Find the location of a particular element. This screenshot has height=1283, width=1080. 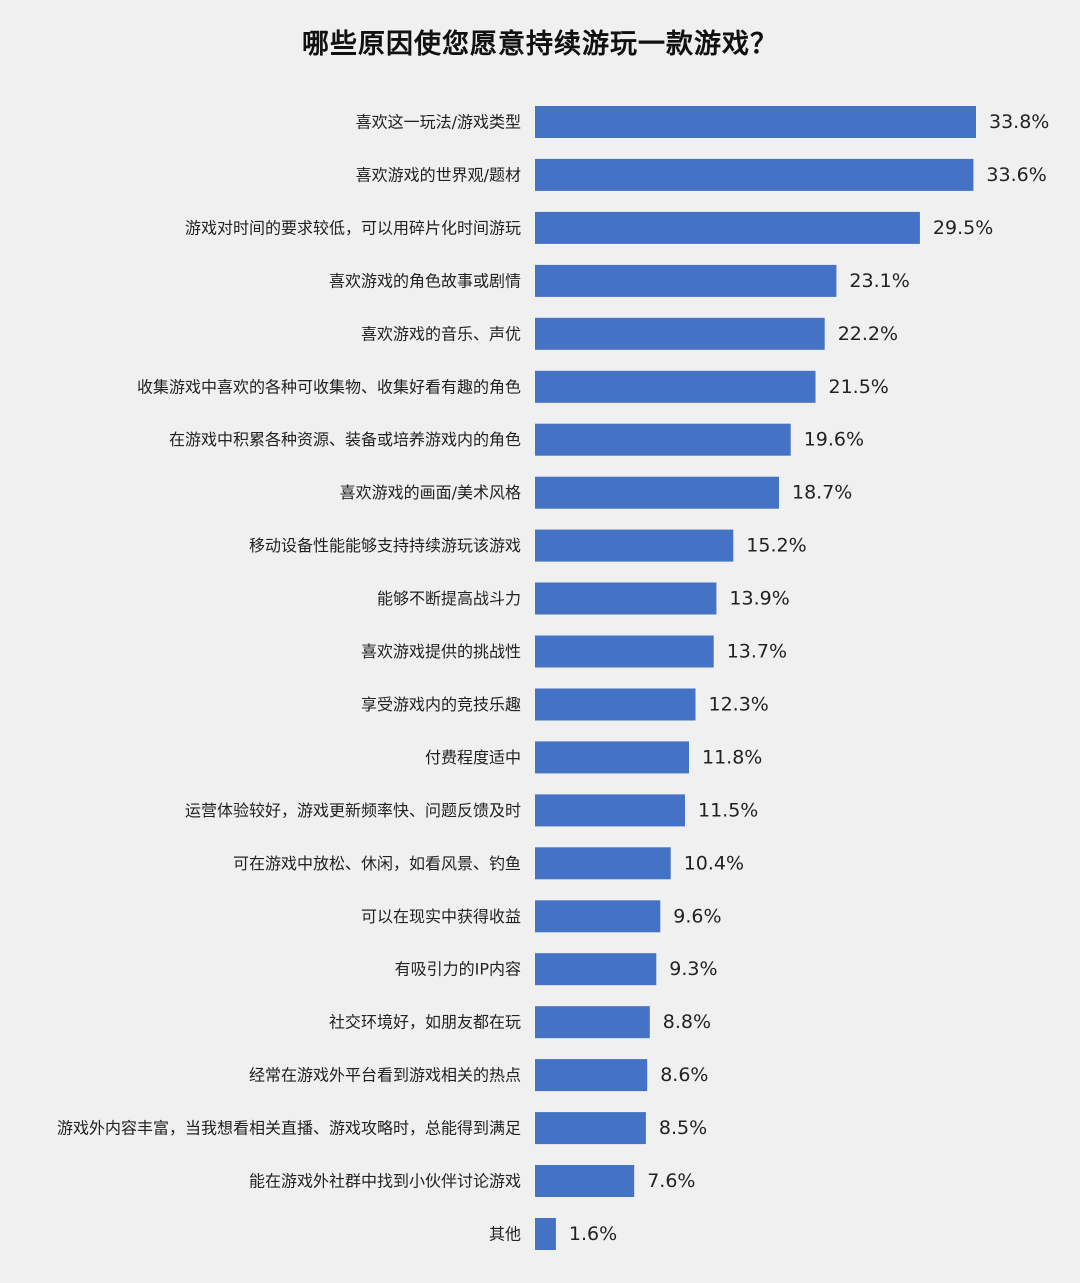

value-label: 13.9% is located at coordinates (759, 599).